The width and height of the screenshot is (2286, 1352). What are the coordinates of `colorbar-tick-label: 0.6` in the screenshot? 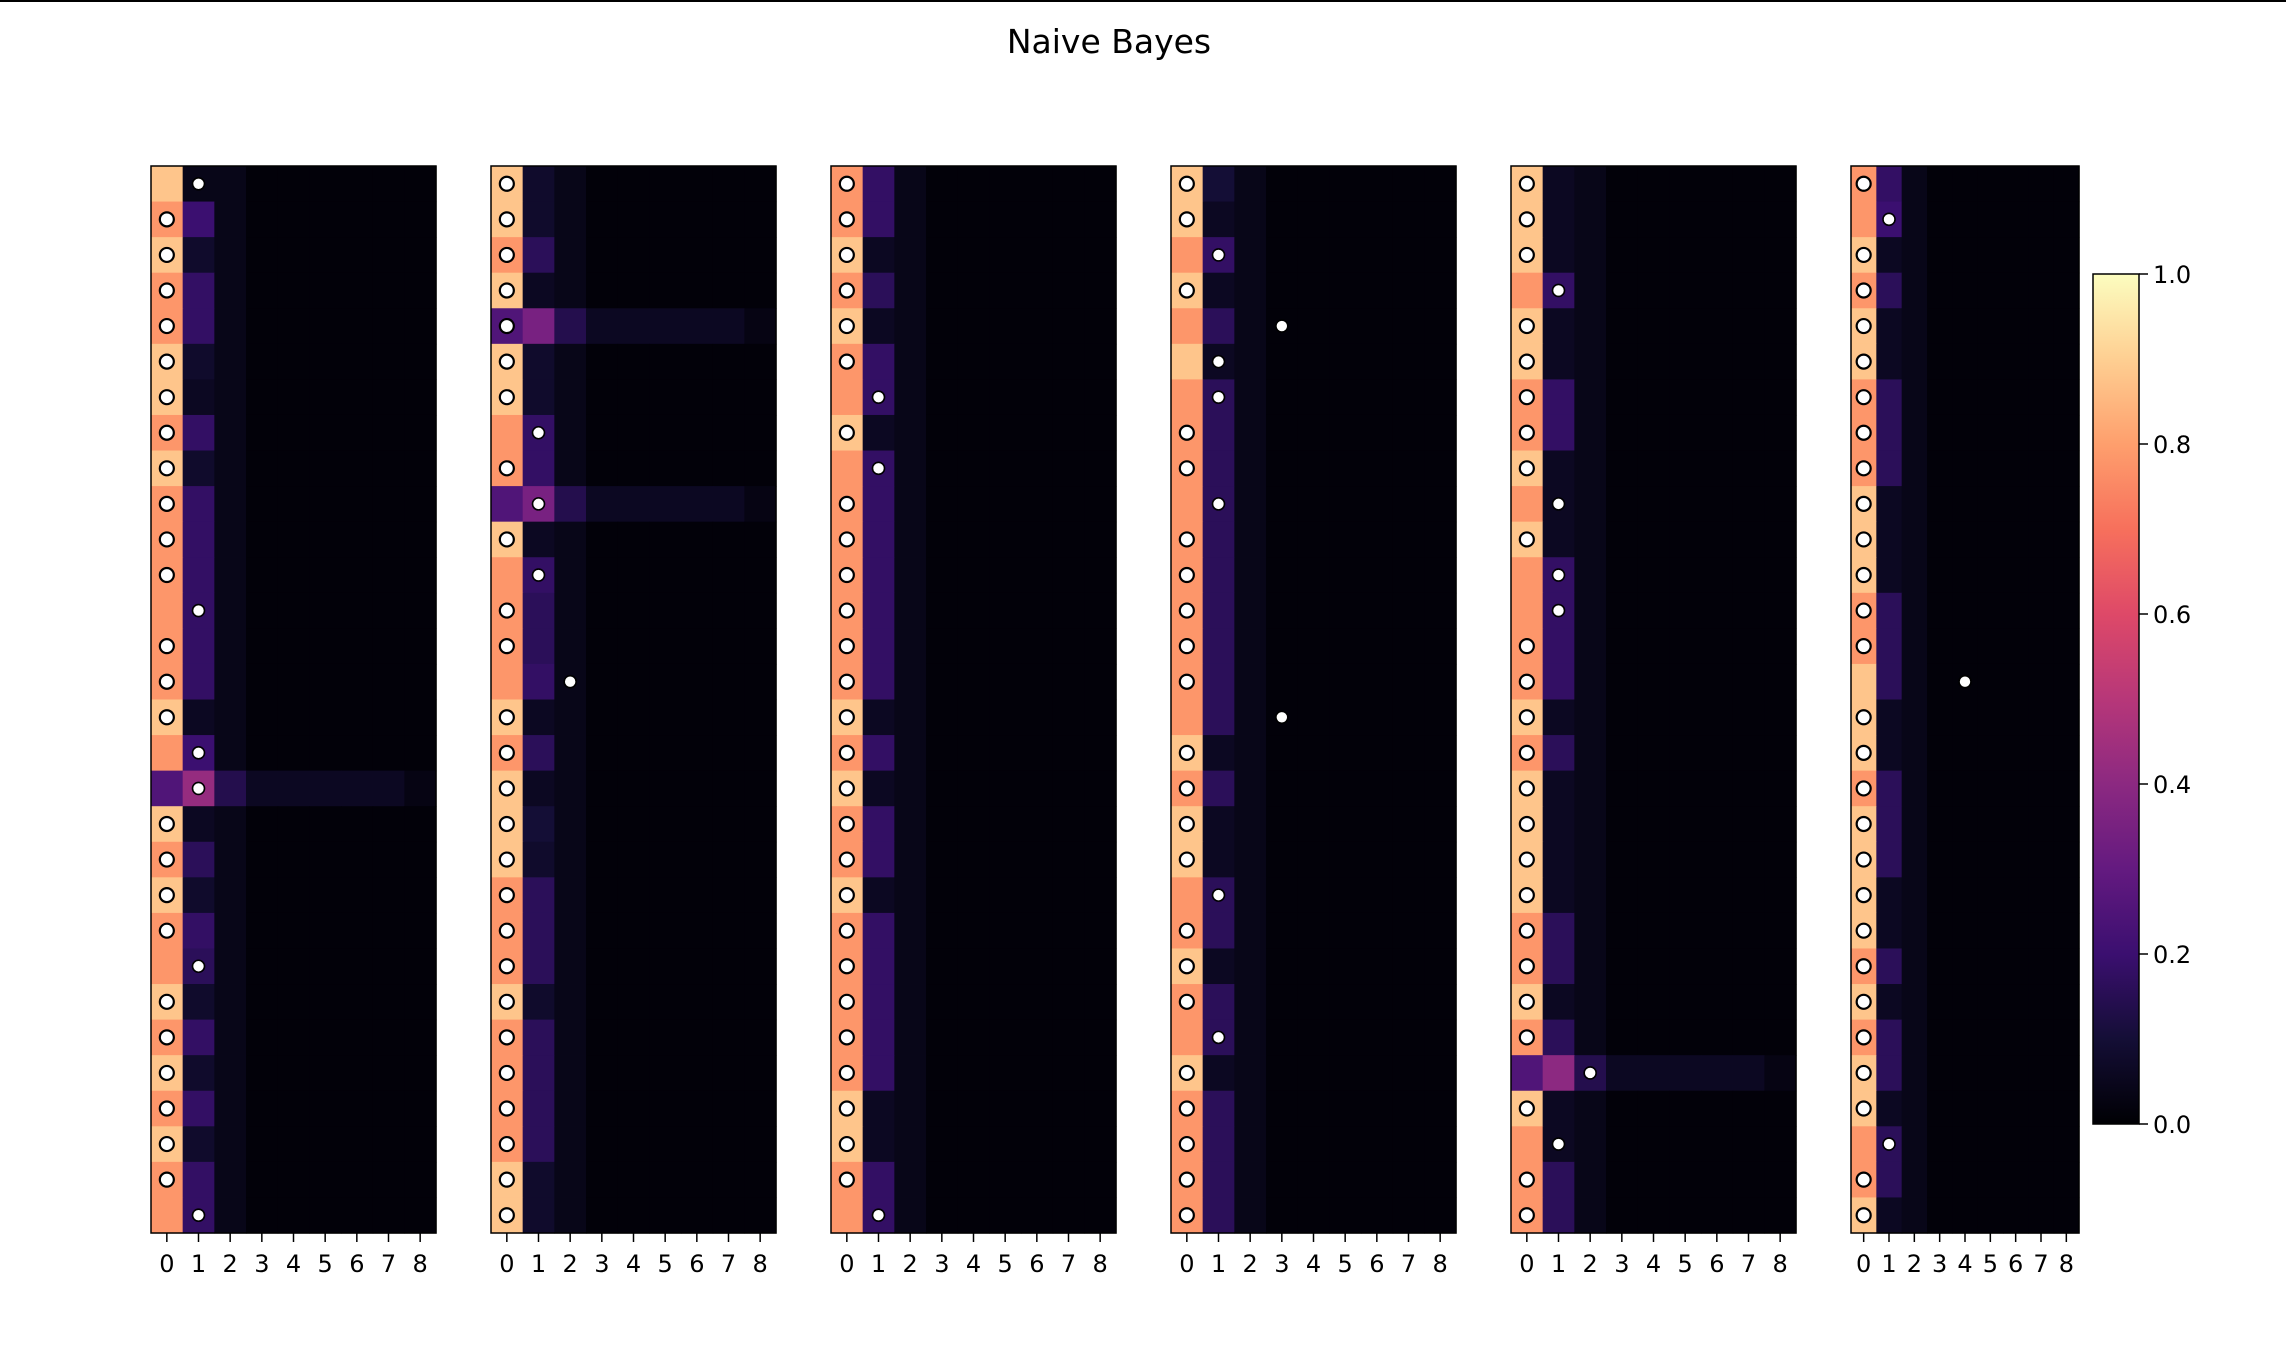 It's located at (2172, 615).